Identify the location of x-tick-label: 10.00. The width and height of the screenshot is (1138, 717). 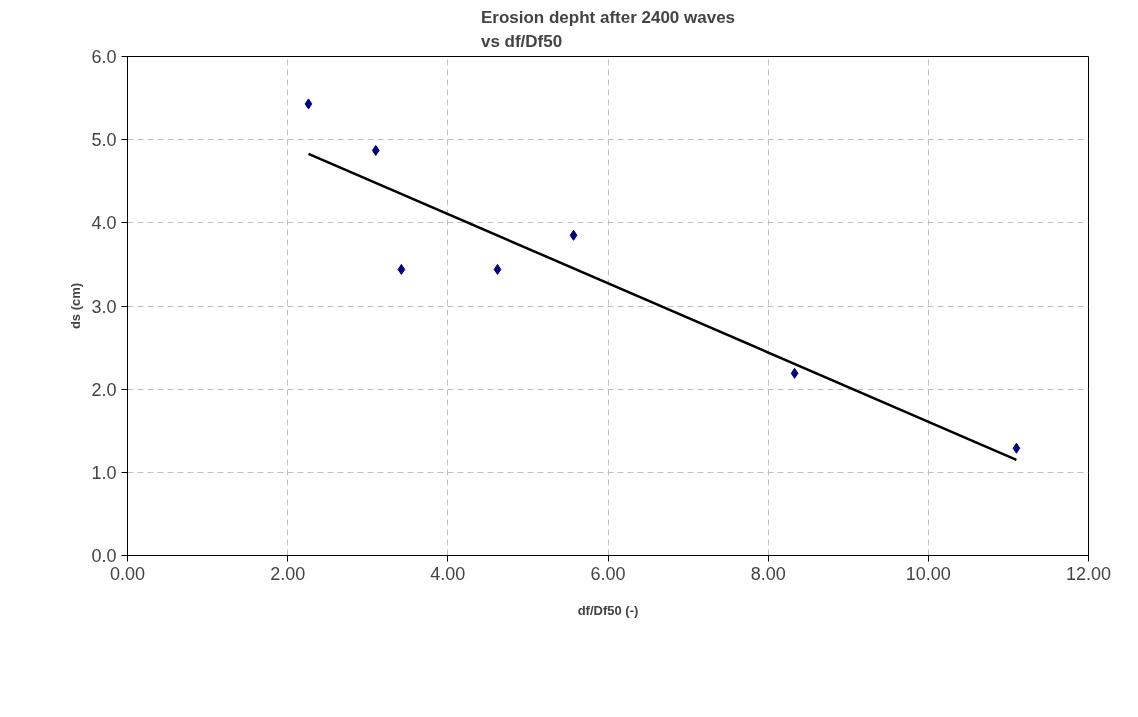
(928, 573).